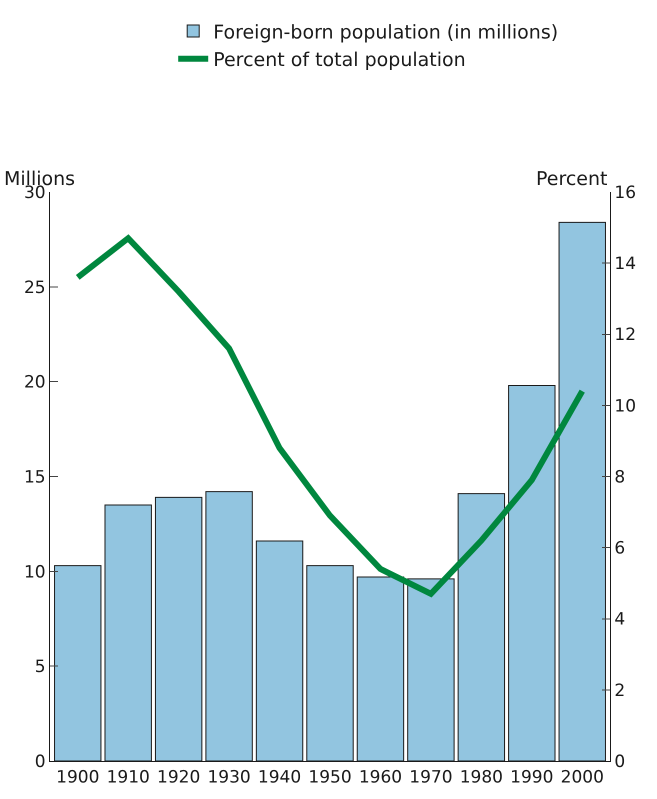 The height and width of the screenshot is (799, 657). What do you see at coordinates (625, 264) in the screenshot?
I see `y2-tick-label: 14` at bounding box center [625, 264].